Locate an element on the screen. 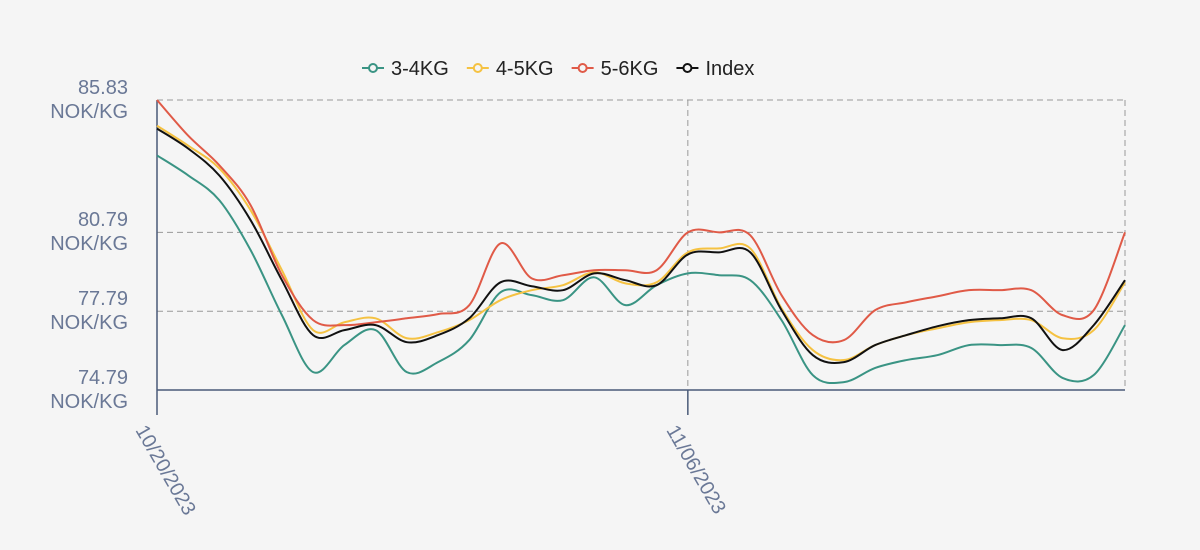  legend-label: 4-5KG is located at coordinates (525, 69).